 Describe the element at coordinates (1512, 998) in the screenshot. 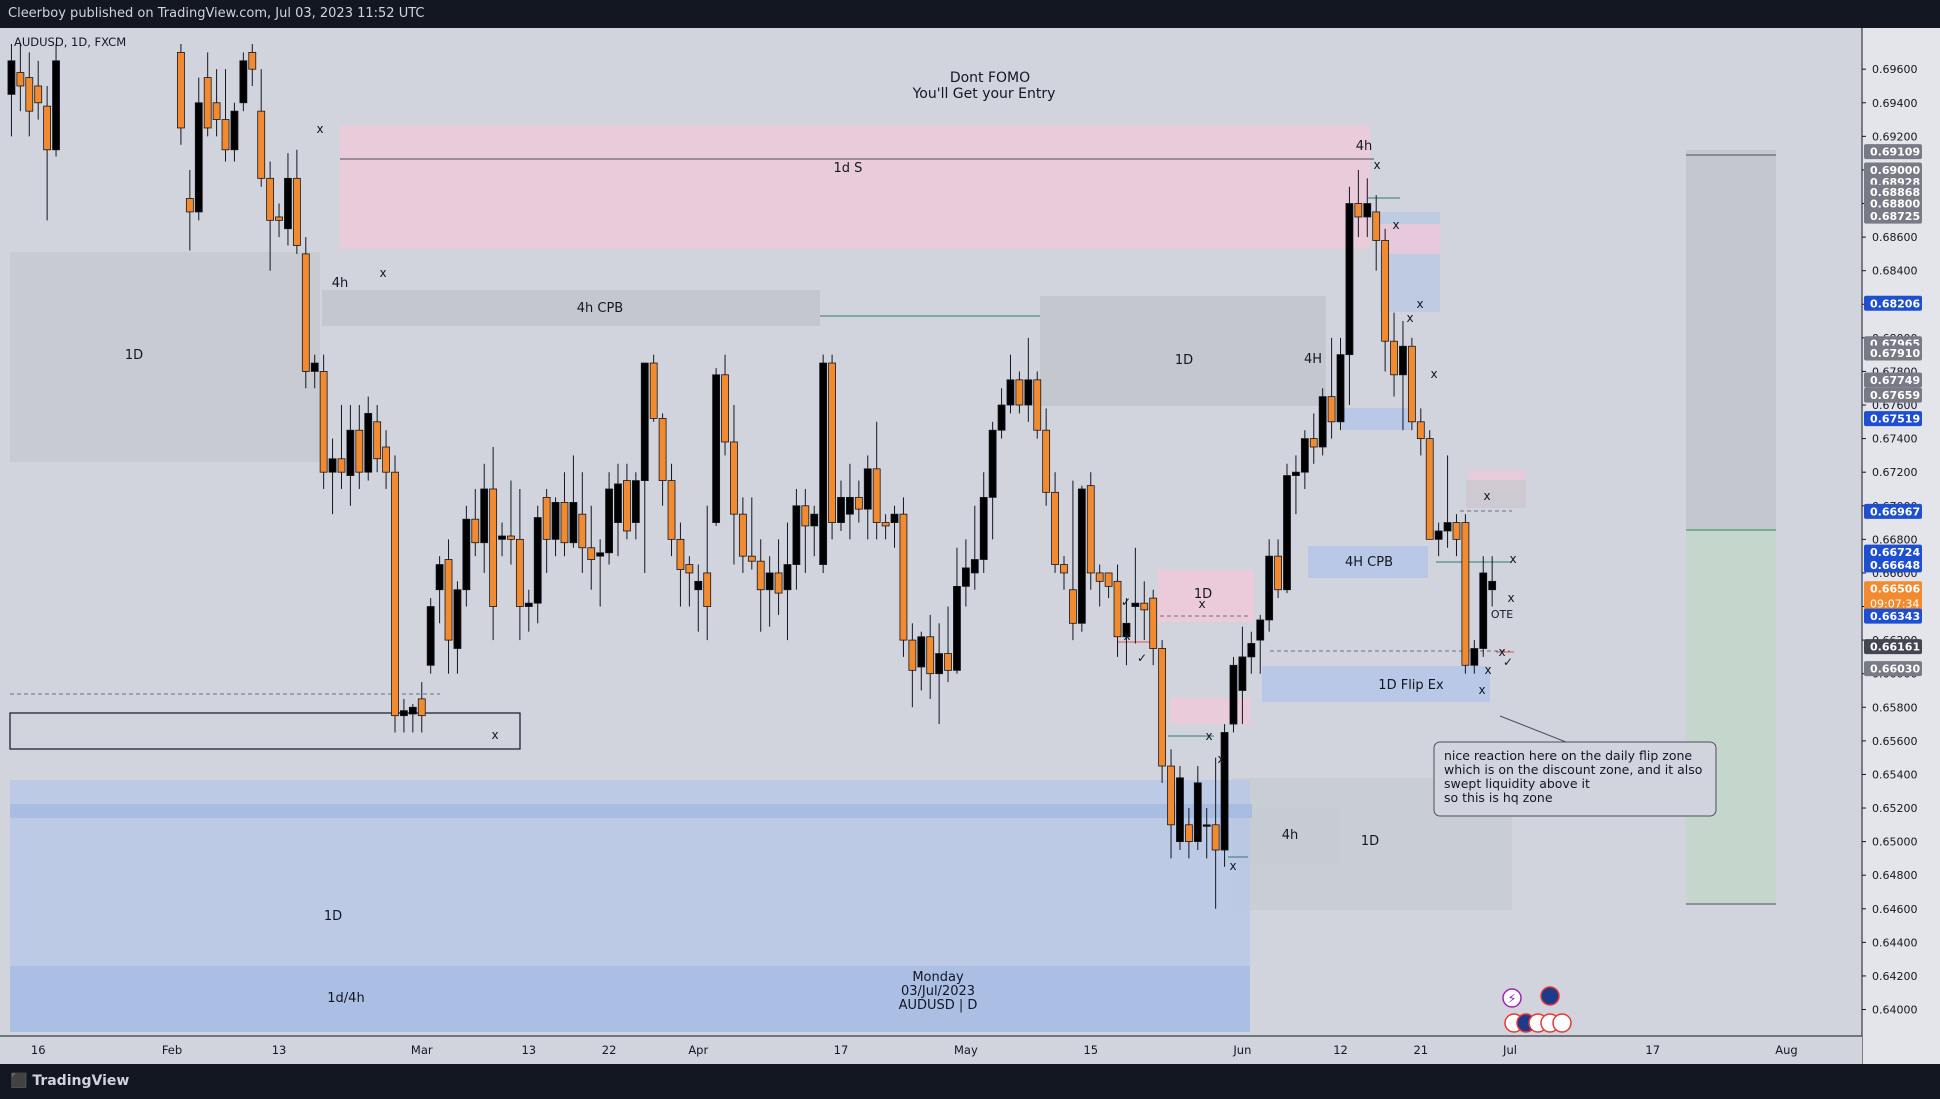

I see `dividend-icon` at that location.